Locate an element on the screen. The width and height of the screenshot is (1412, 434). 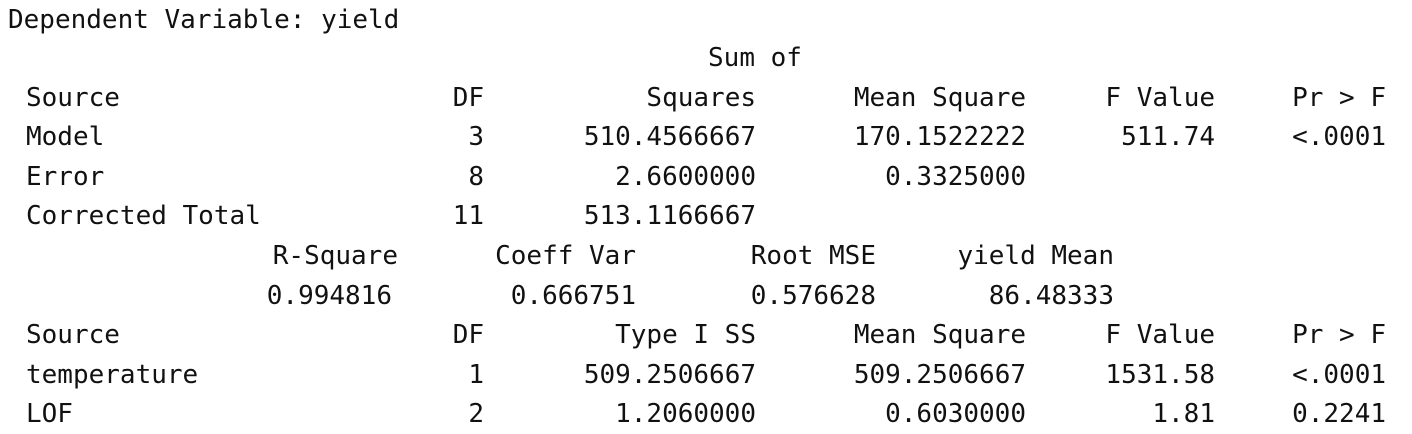
type1-row-lof-source: LOF is located at coordinates (49, 414).